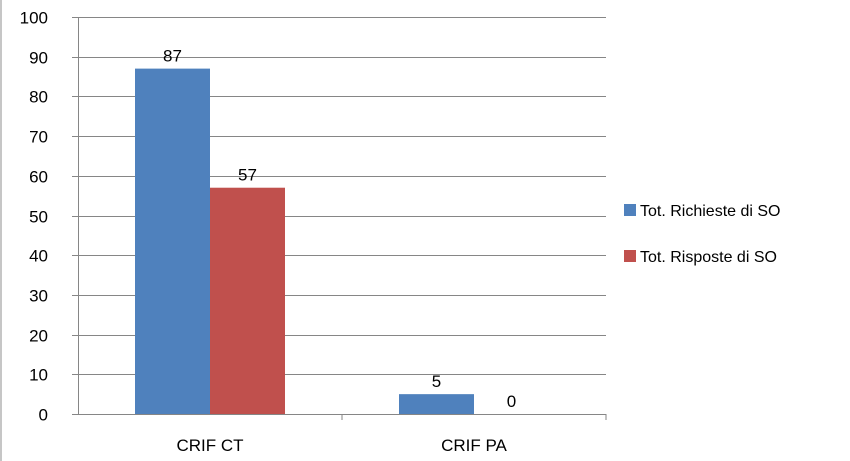 This screenshot has width=850, height=461. I want to click on data-label: 57, so click(247, 175).